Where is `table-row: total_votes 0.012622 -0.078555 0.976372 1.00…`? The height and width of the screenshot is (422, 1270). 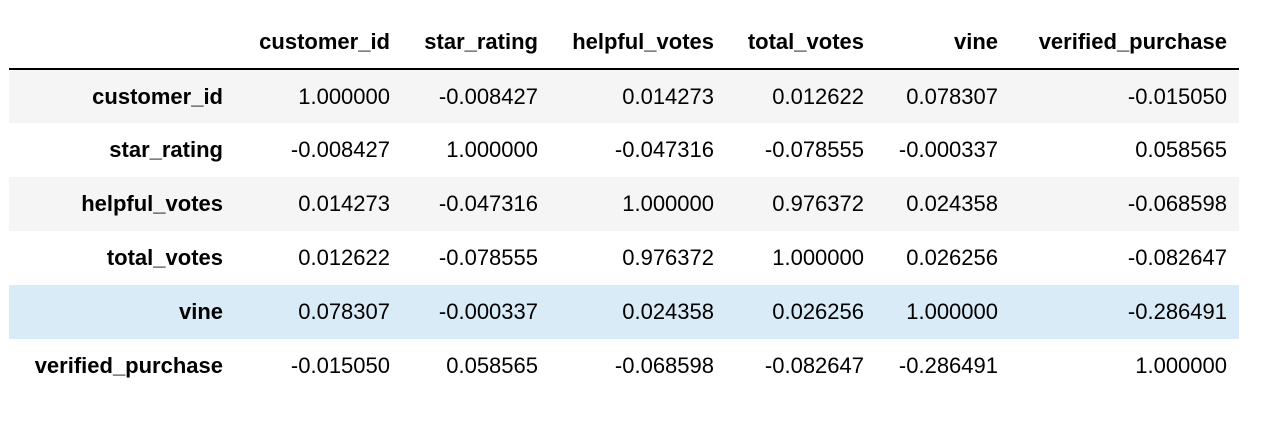 table-row: total_votes 0.012622 -0.078555 0.976372 1.00… is located at coordinates (624, 258).